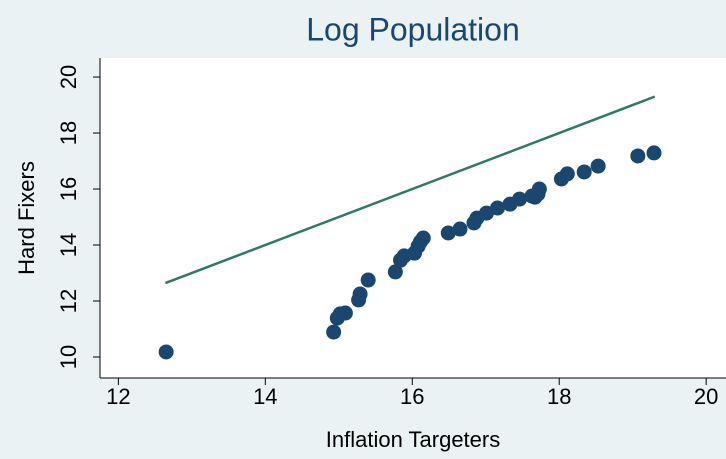  I want to click on x-axis-label: Inflation Targeters, so click(413, 439).